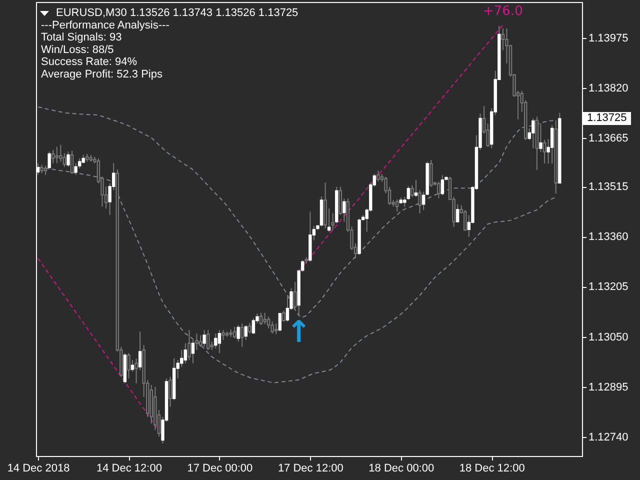  What do you see at coordinates (608, 38) in the screenshot?
I see `y-tick-label: 1.13975` at bounding box center [608, 38].